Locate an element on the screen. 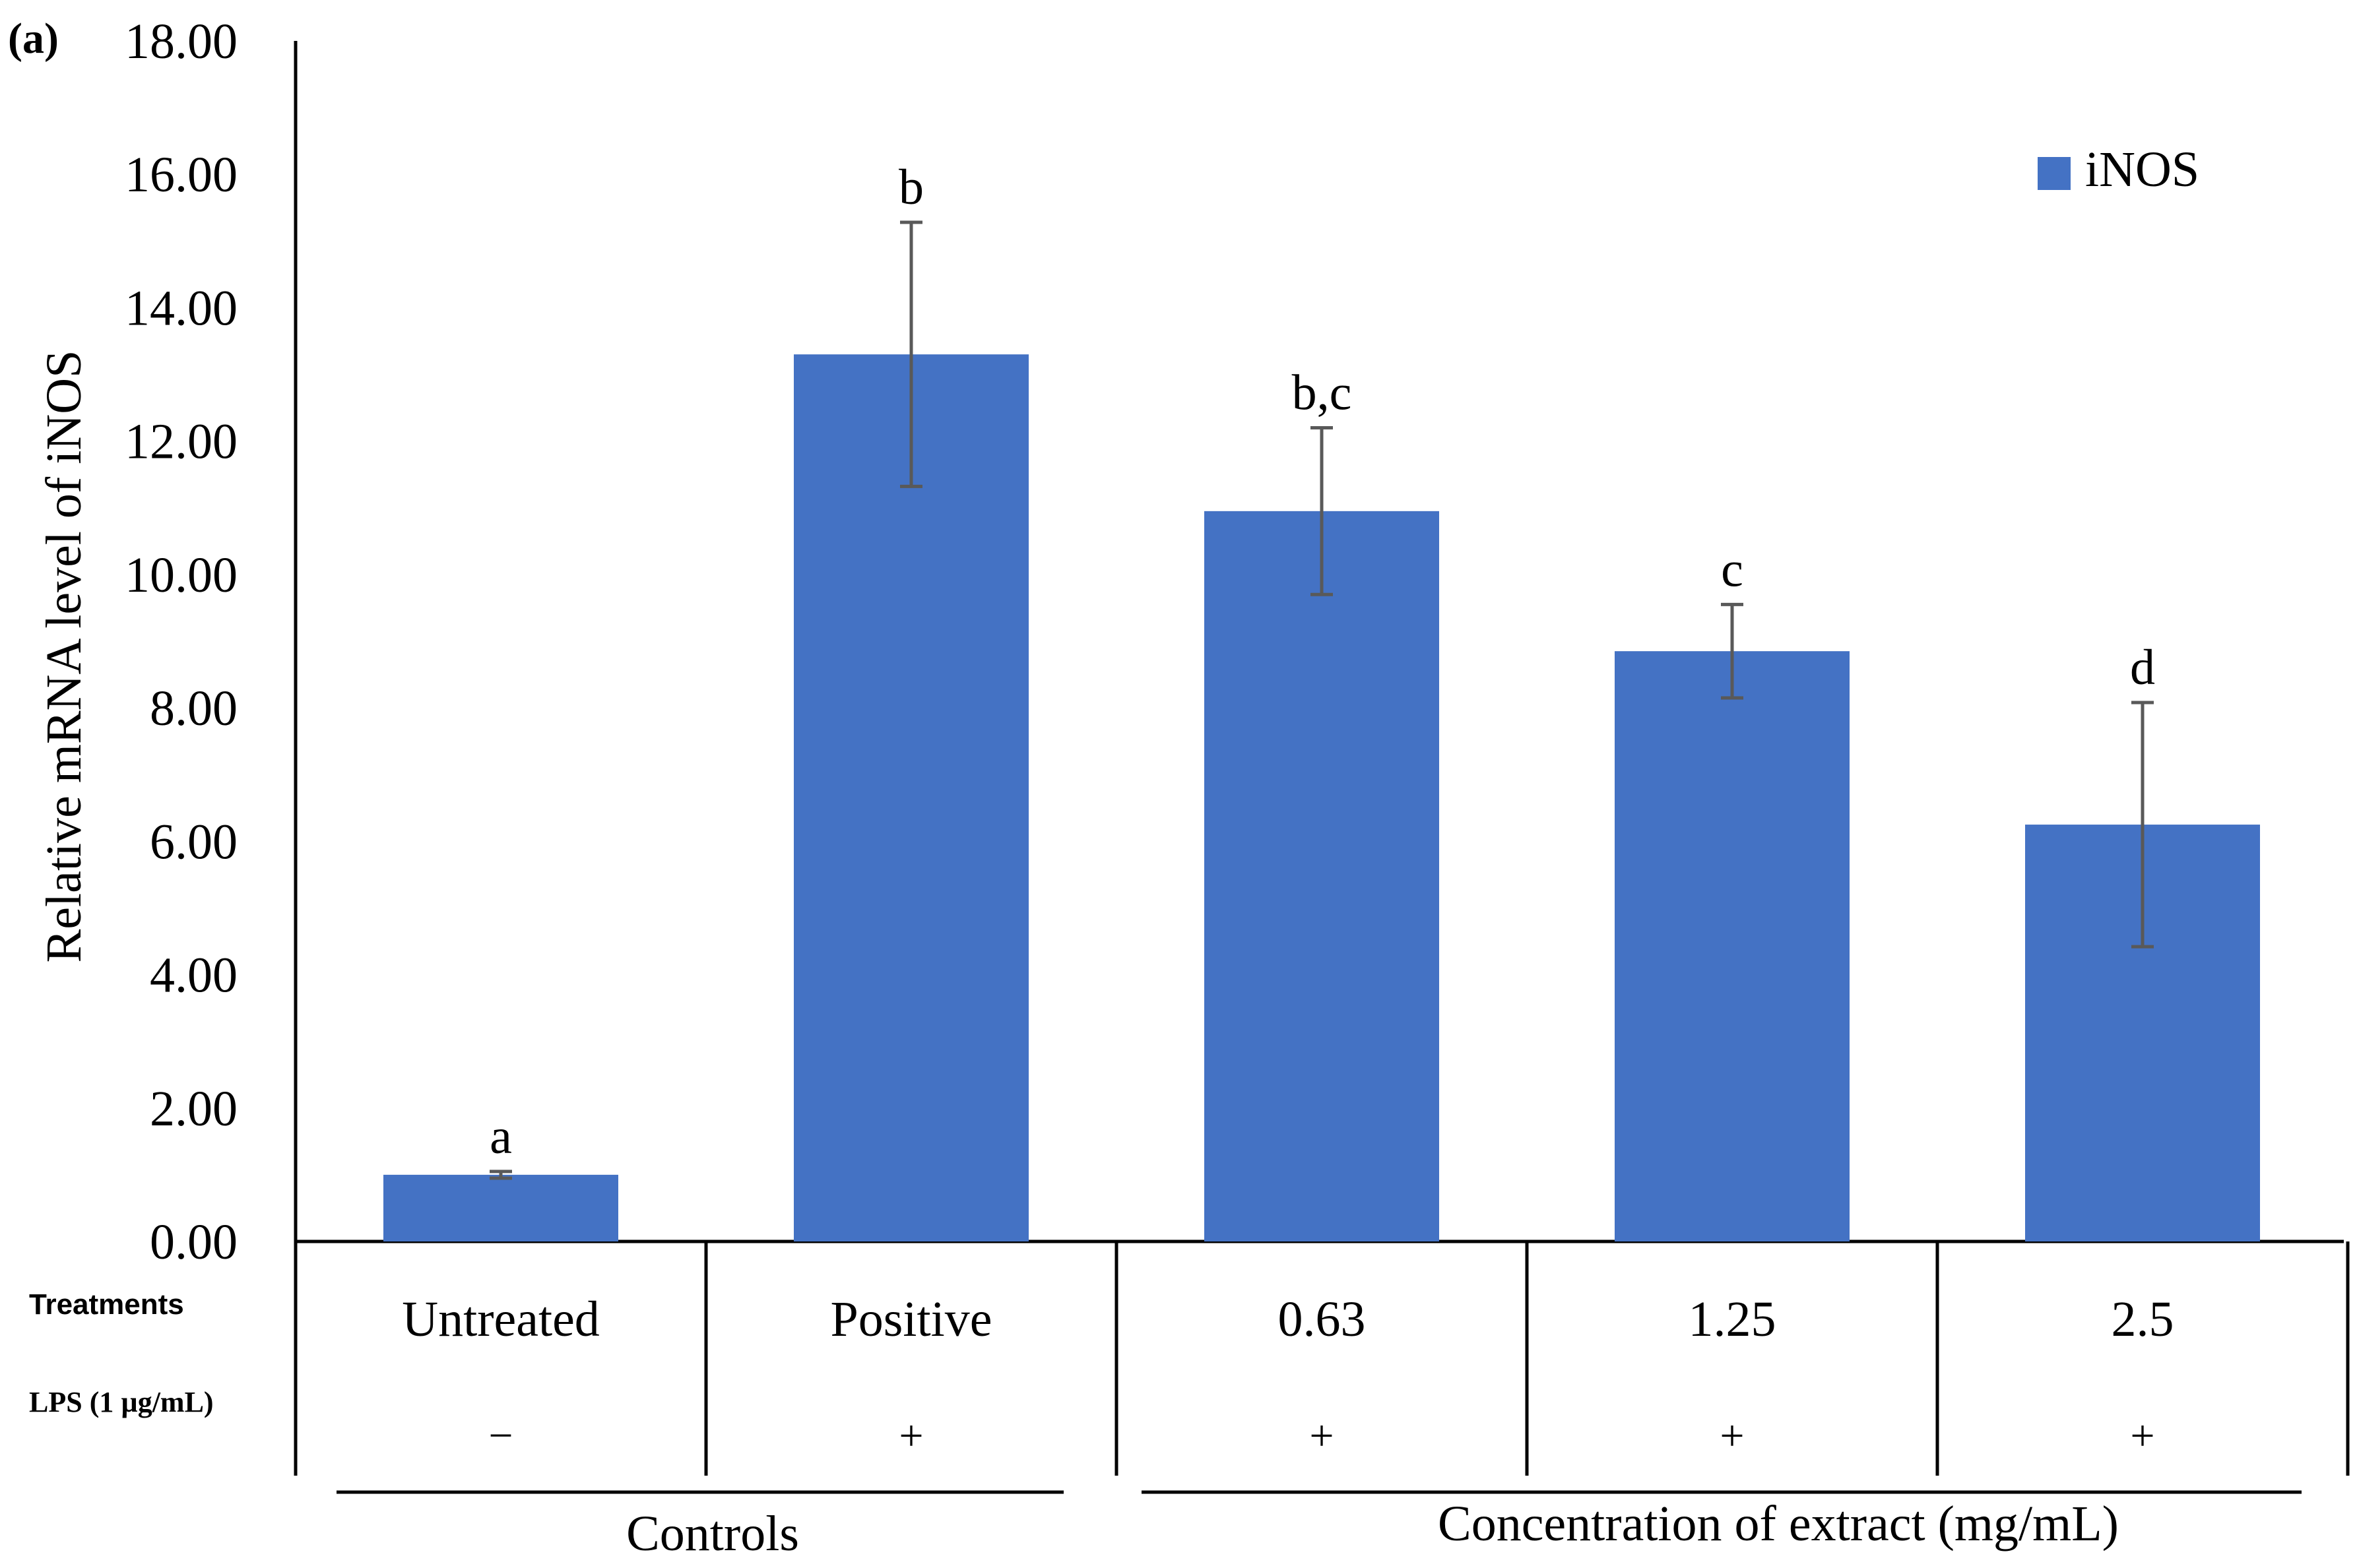  y-tick-label: 10.00 is located at coordinates (182, 575).